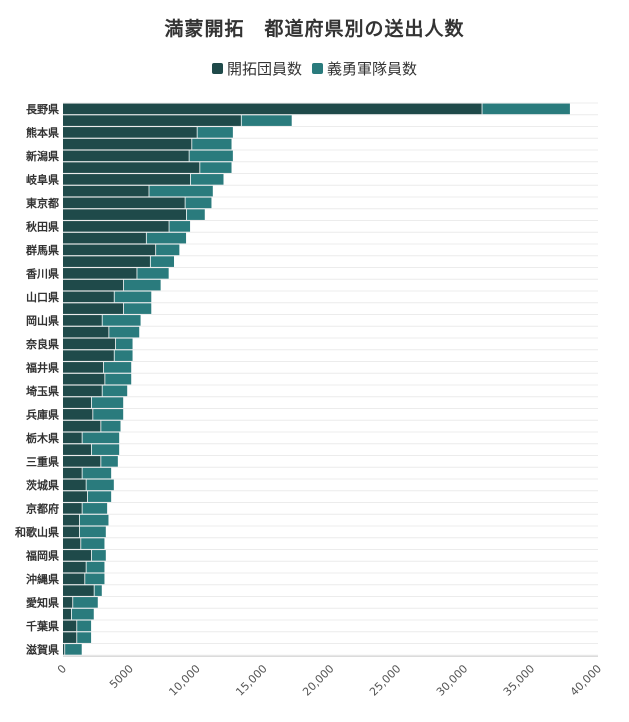 The height and width of the screenshot is (722, 629). I want to click on y-tick-label: 愛知県, so click(42, 602).